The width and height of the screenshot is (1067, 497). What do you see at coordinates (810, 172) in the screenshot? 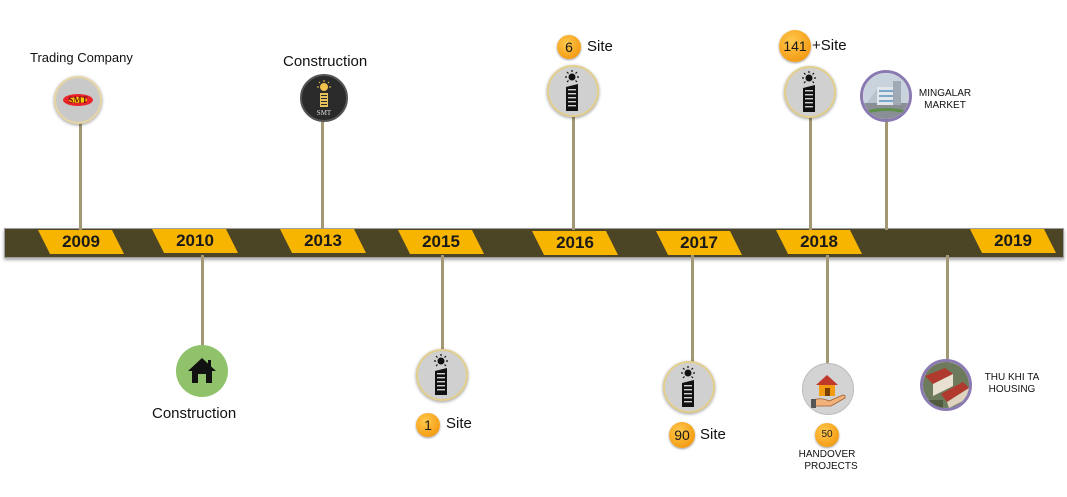
I see `stem-2018-top` at bounding box center [810, 172].